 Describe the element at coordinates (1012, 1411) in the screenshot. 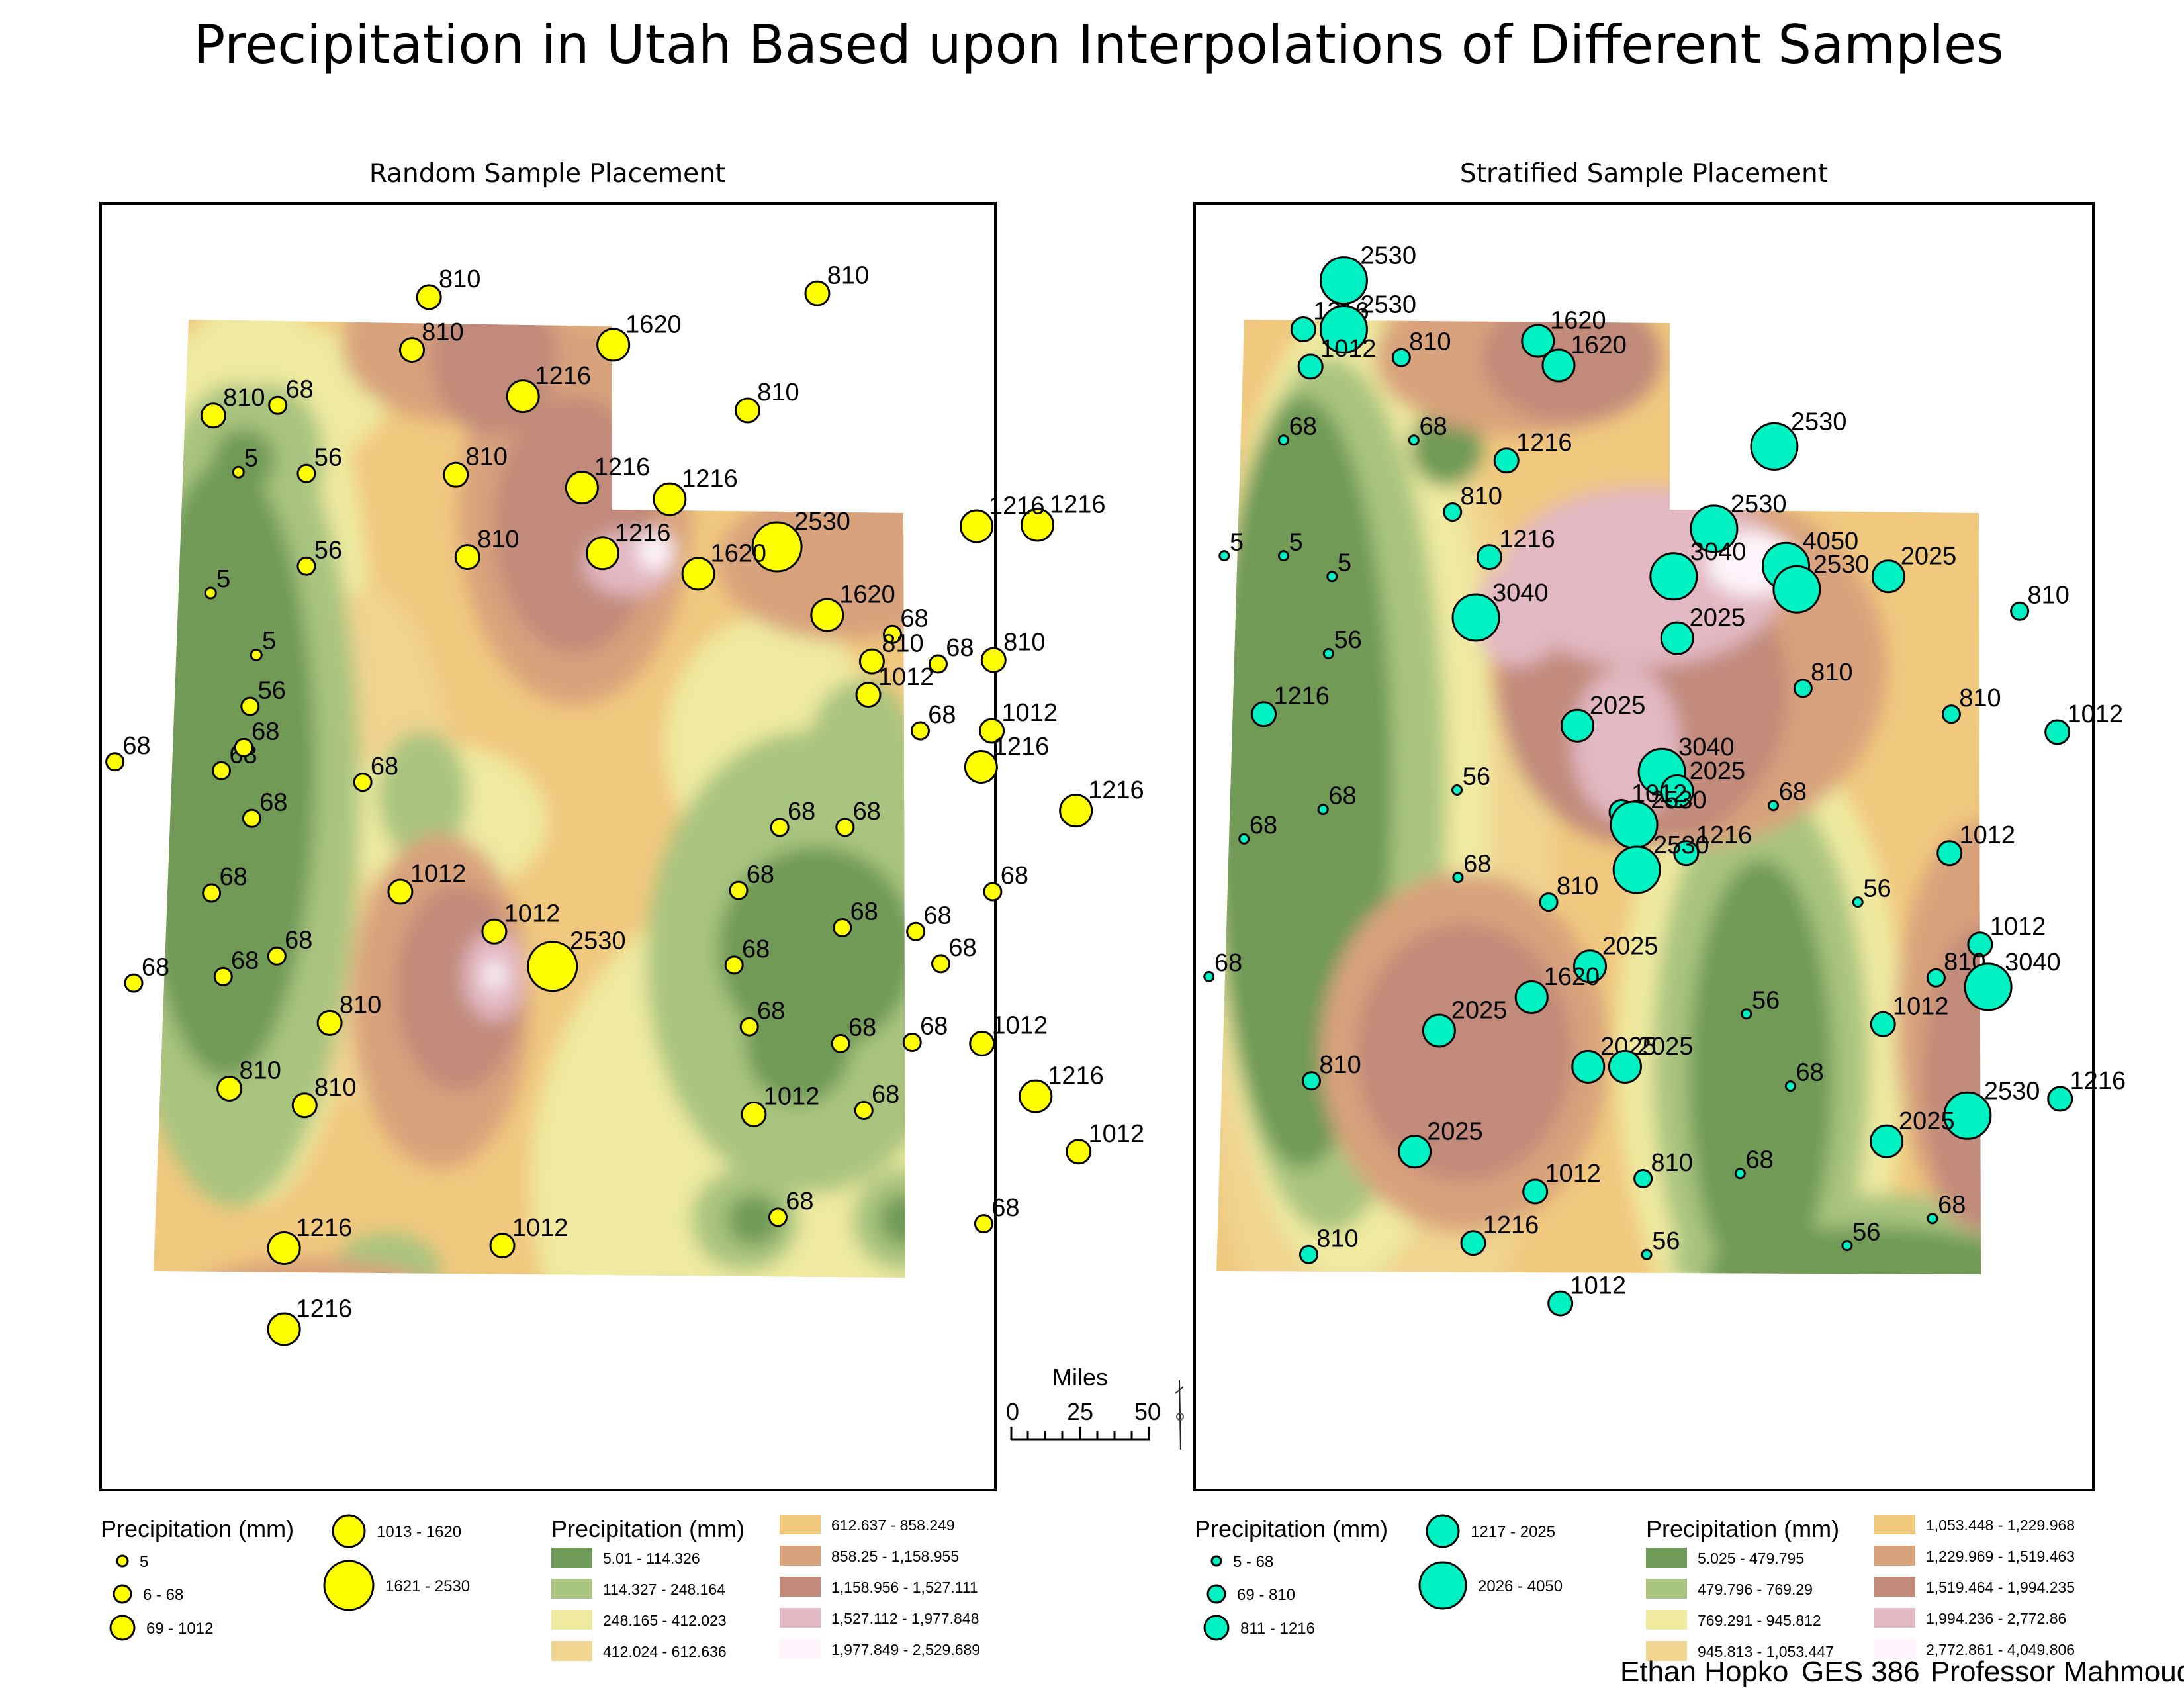

I see `scale-tick-0: 0` at that location.